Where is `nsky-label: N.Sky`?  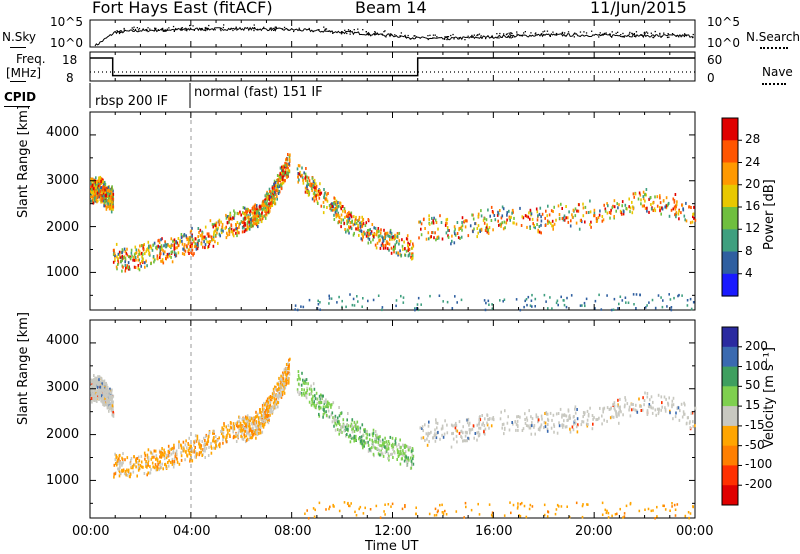
nsky-label: N.Sky is located at coordinates (19, 37).